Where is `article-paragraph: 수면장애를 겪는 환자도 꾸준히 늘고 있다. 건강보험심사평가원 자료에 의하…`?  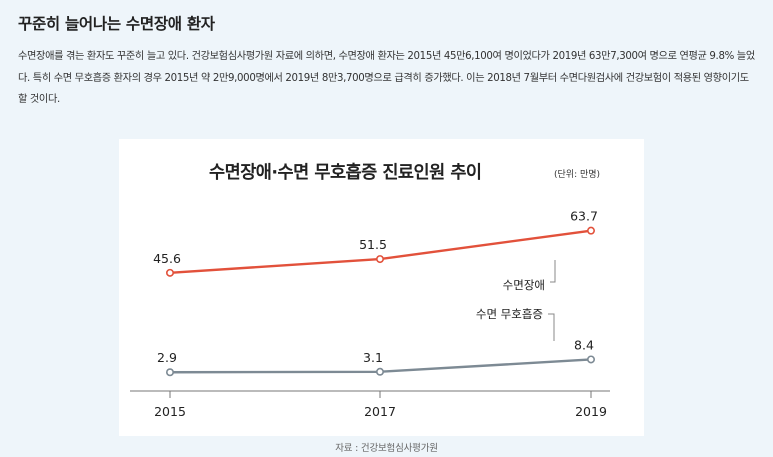
article-paragraph: 수면장애를 겪는 환자도 꾸준히 늘고 있다. 건강보험심사평가원 자료에 의하… is located at coordinates (386, 78).